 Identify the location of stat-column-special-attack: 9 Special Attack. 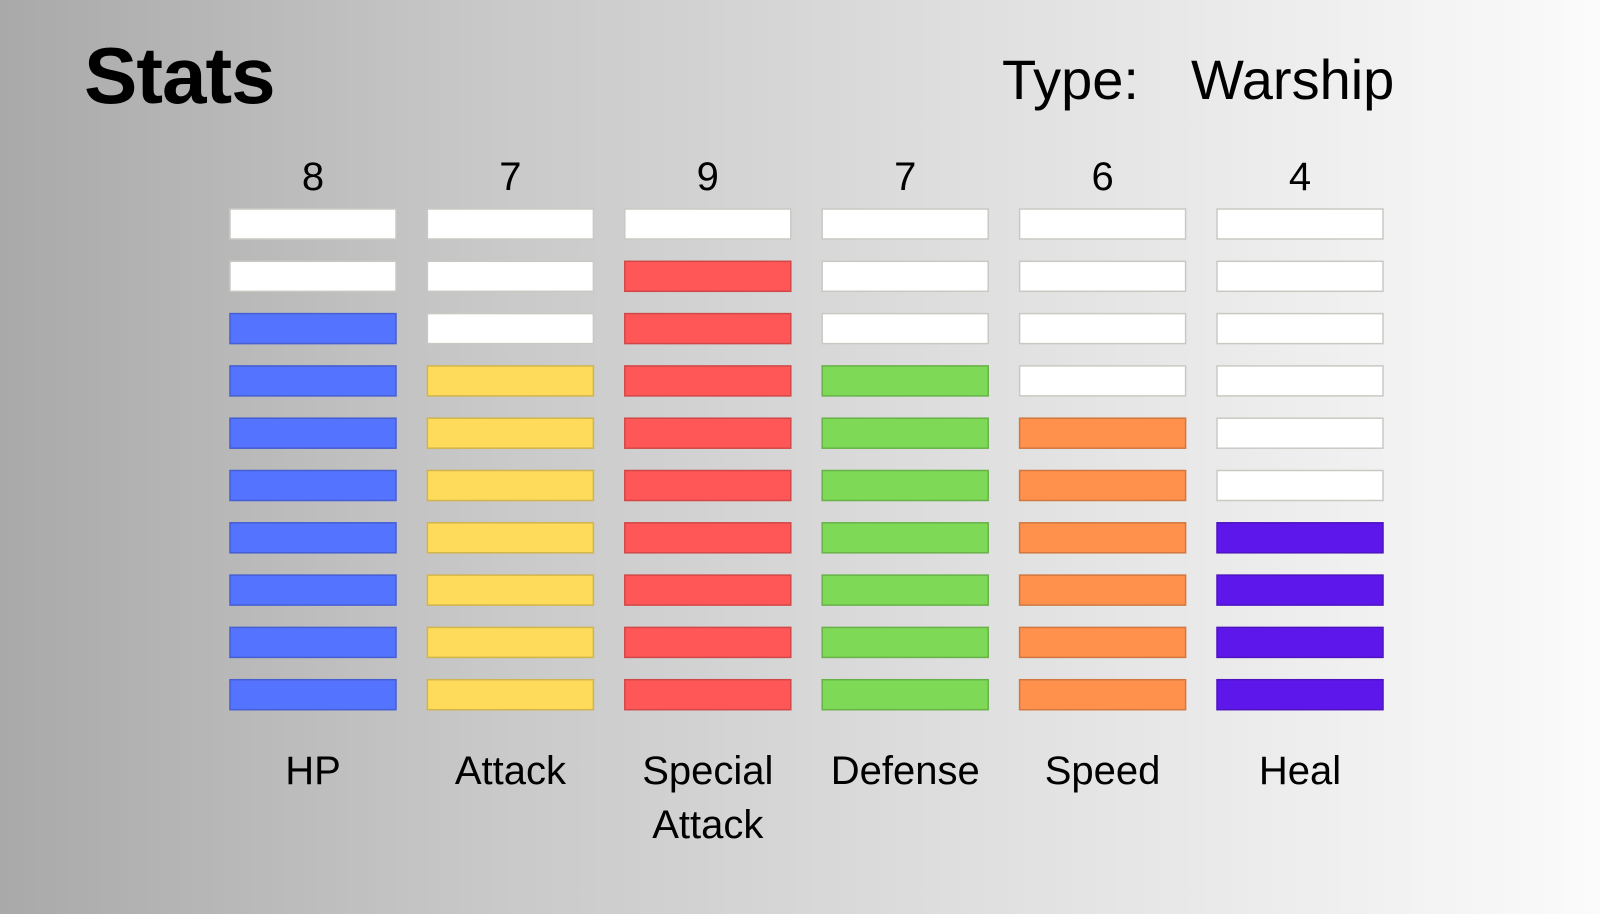
(708, 501).